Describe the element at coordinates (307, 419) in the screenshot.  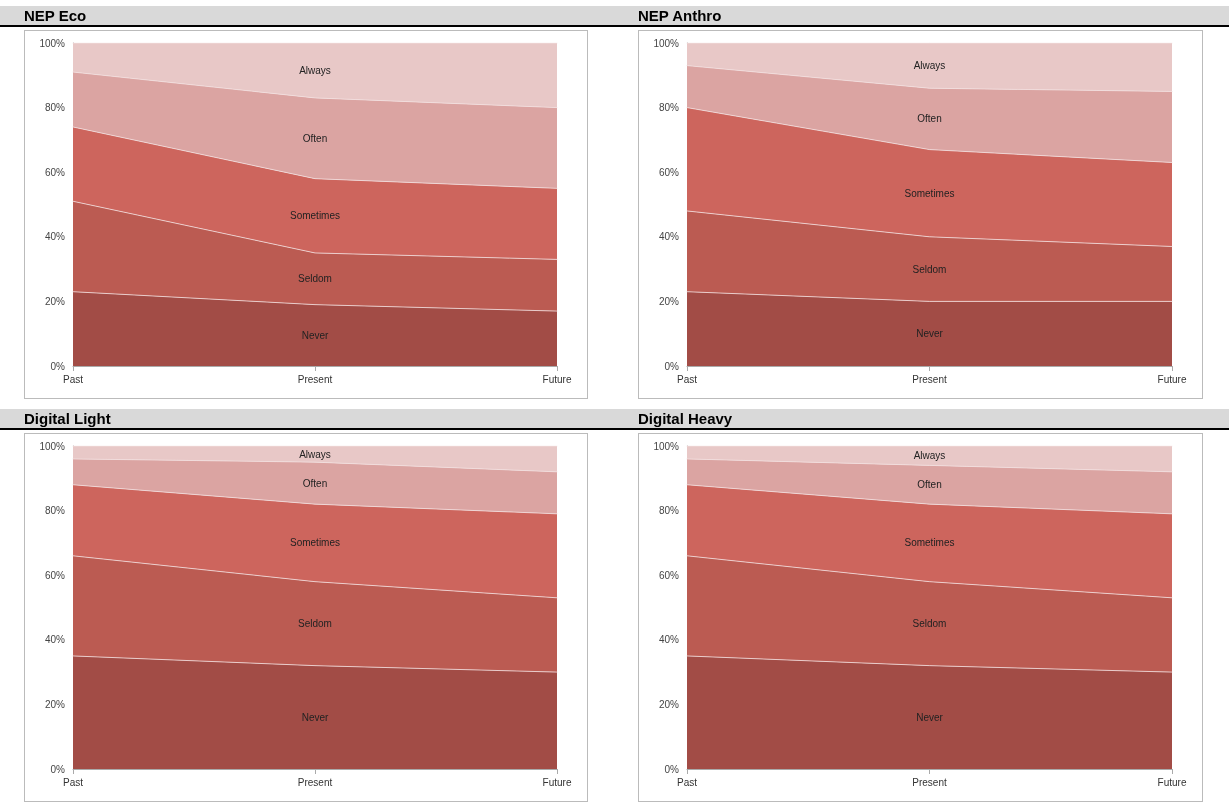
I see `chart-title: Digital Light` at that location.